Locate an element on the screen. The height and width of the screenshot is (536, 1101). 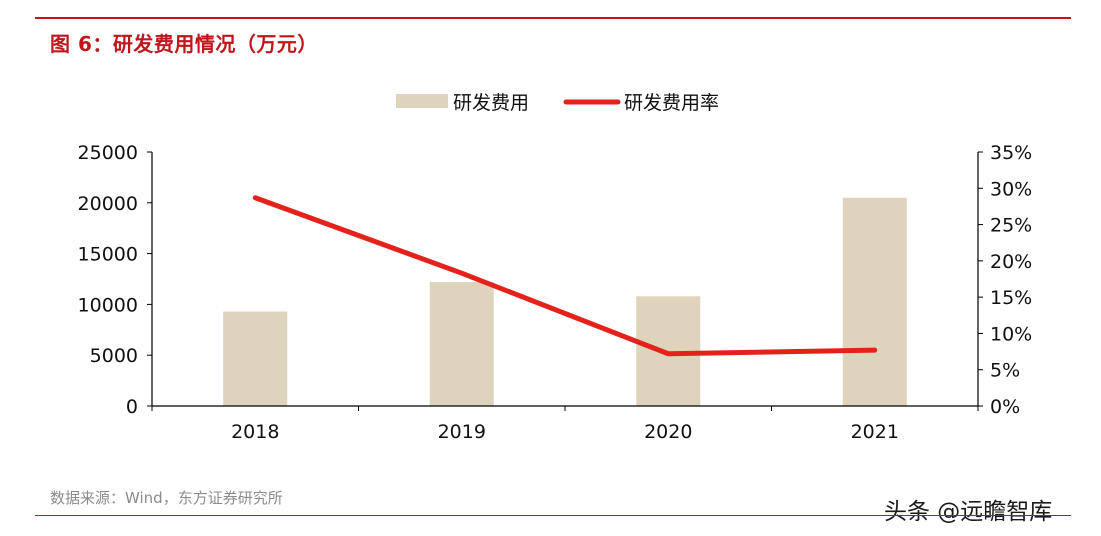
chart-title: 图 6：研发费用情况（万元） is located at coordinates (184, 44).